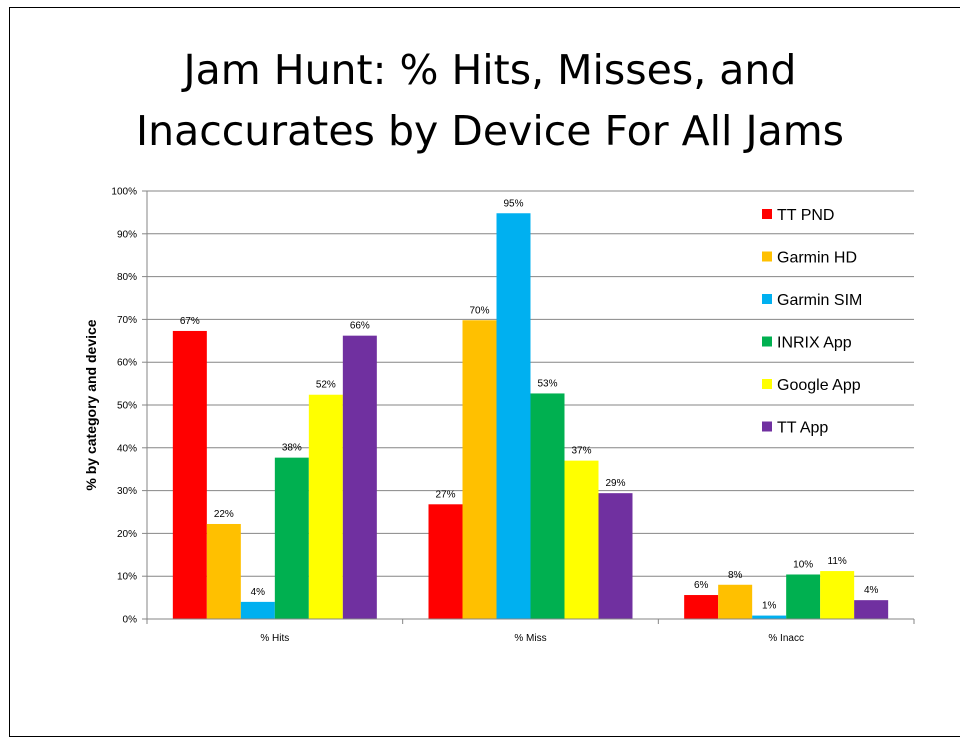 Image resolution: width=960 pixels, height=737 pixels. Describe the element at coordinates (814, 343) in the screenshot. I see `legend-entry: INRIX App` at that location.